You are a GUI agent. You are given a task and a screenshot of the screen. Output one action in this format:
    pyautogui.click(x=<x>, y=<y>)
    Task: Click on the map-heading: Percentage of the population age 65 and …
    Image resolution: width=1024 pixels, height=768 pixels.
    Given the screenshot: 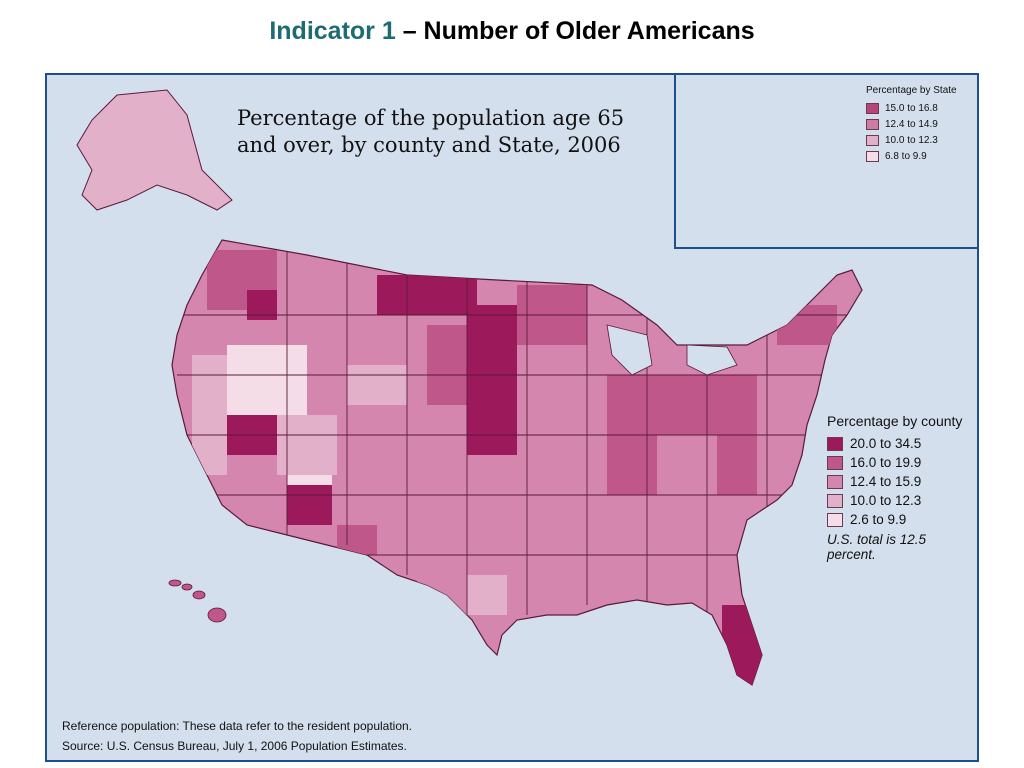 What is the action you would take?
    pyautogui.click(x=447, y=132)
    